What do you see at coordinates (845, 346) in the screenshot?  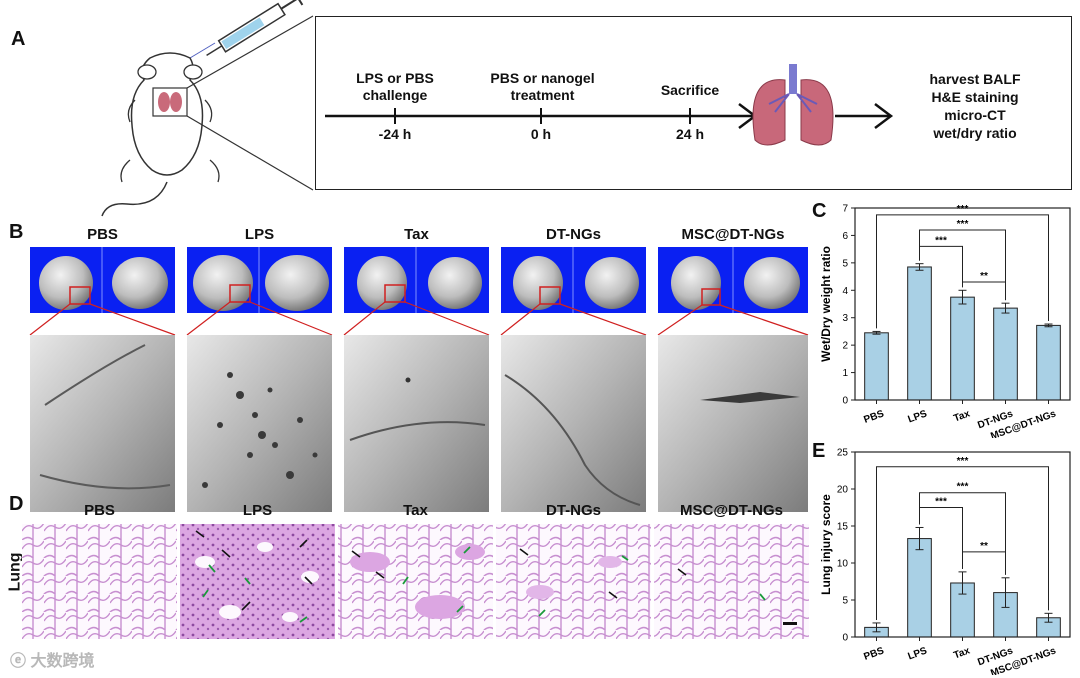 I see `y-tick-label: 2` at bounding box center [845, 346].